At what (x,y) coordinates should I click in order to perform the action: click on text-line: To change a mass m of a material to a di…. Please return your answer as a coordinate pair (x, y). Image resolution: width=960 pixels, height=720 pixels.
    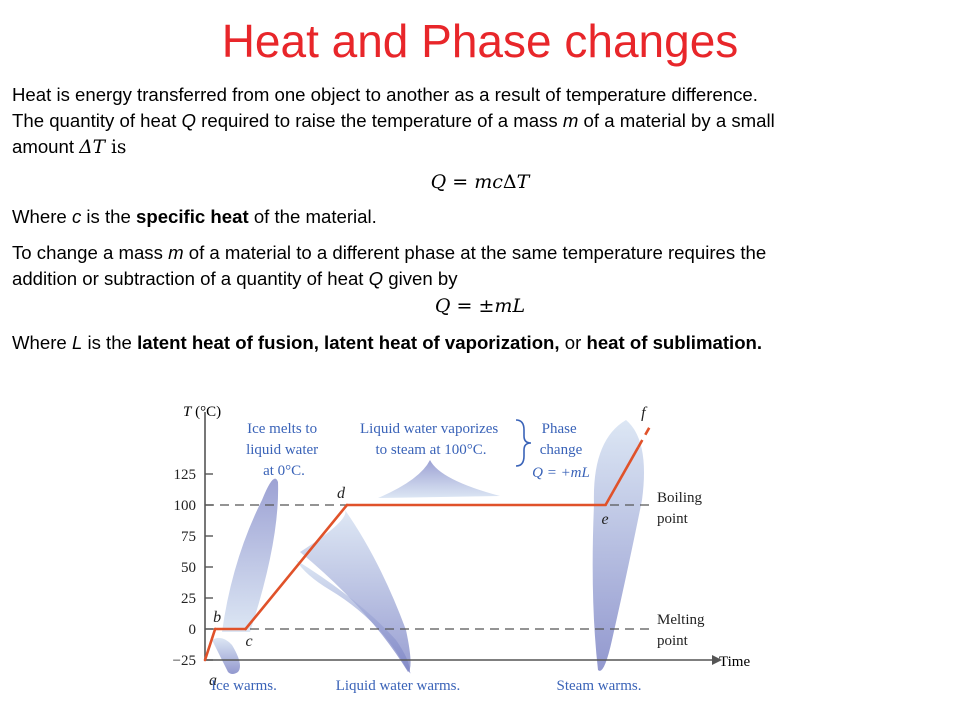
    Looking at the image, I should click on (480, 253).